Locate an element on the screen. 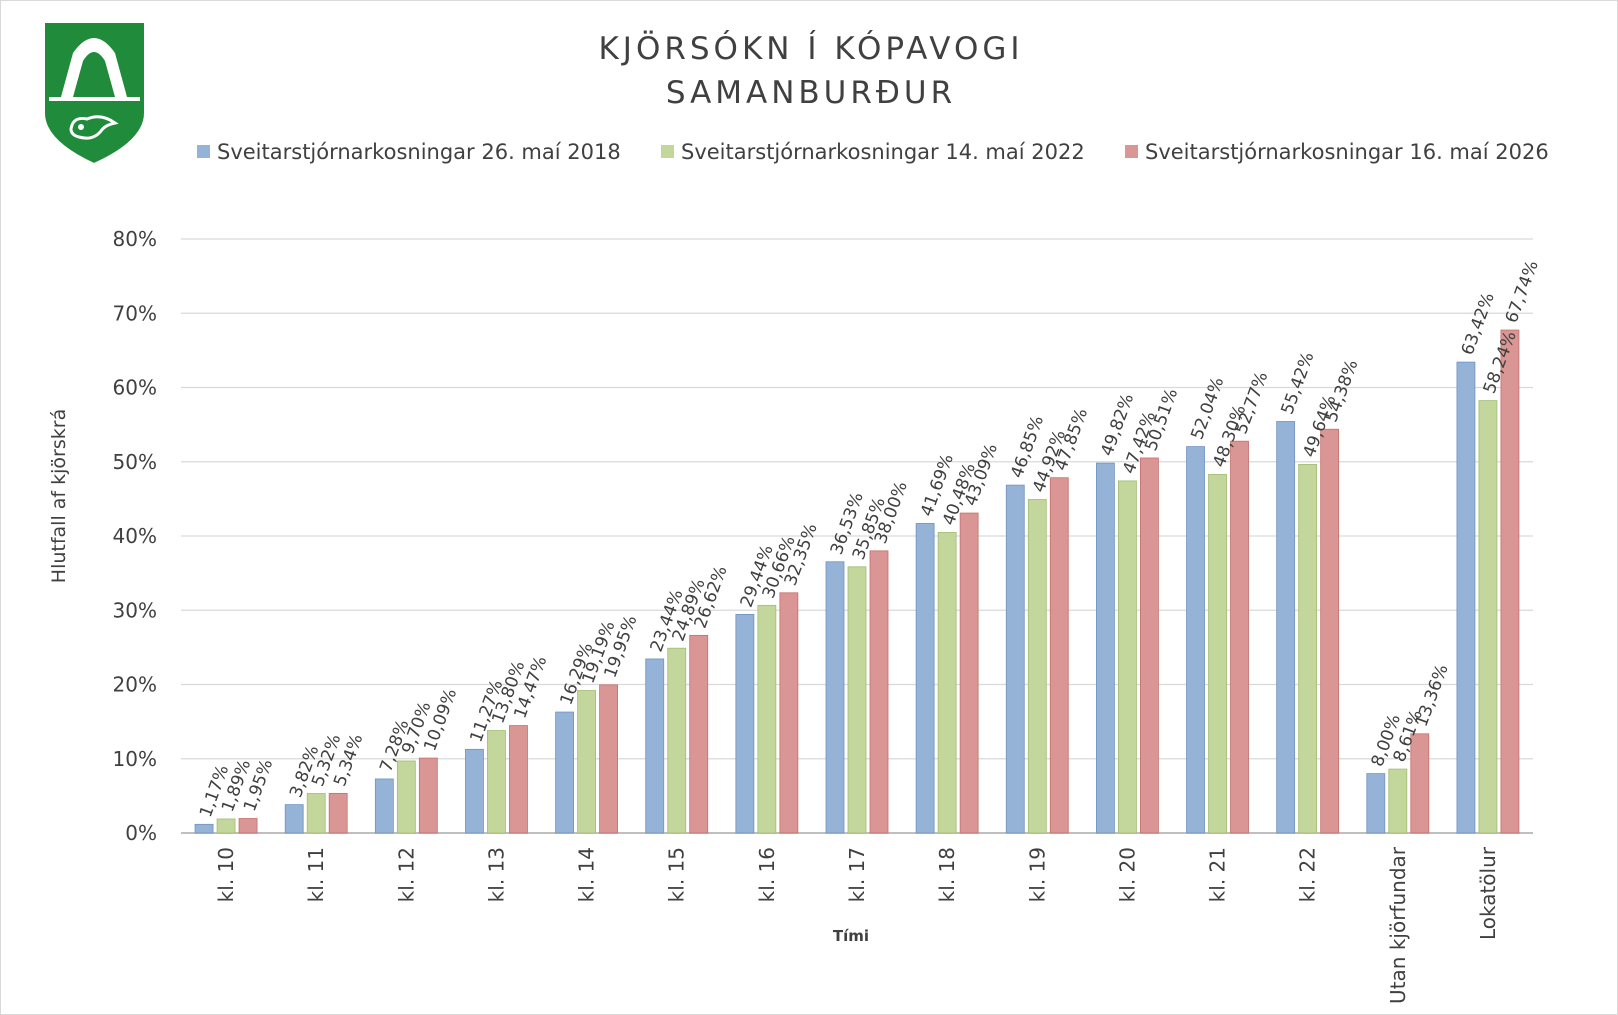 The width and height of the screenshot is (1618, 1015). x-tick-label: kl. 13 is located at coordinates (496, 874).